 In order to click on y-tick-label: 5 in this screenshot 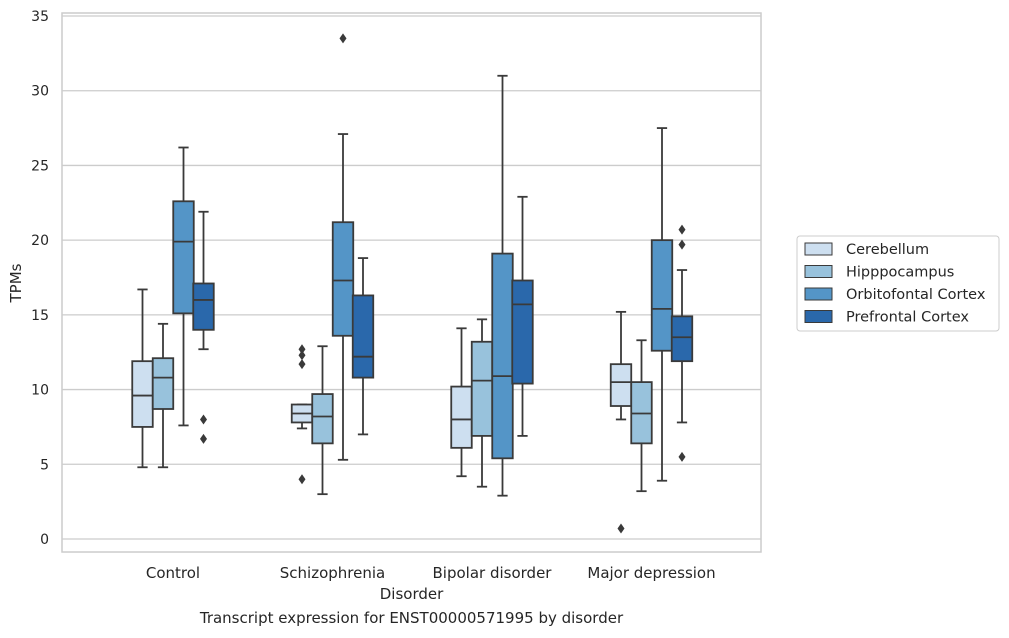, I will do `click(44, 465)`.